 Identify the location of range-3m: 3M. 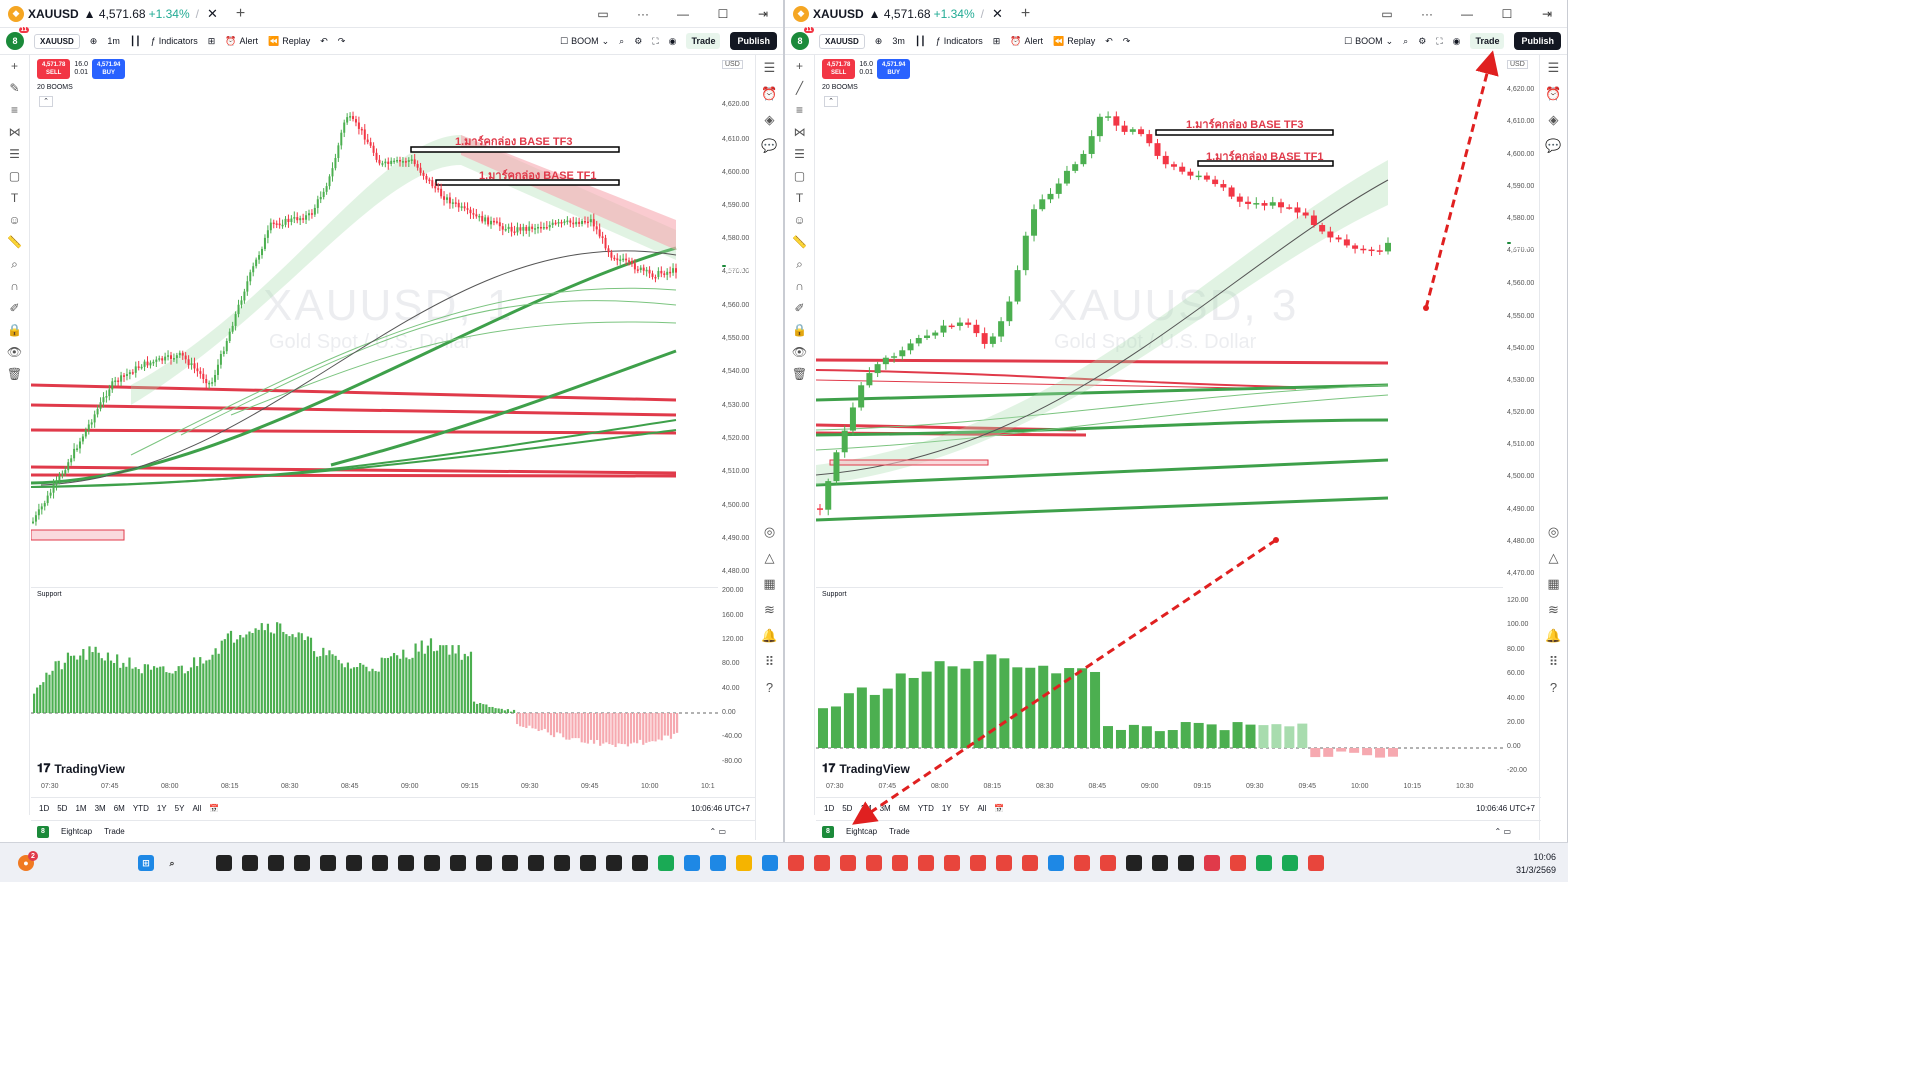
(885, 808).